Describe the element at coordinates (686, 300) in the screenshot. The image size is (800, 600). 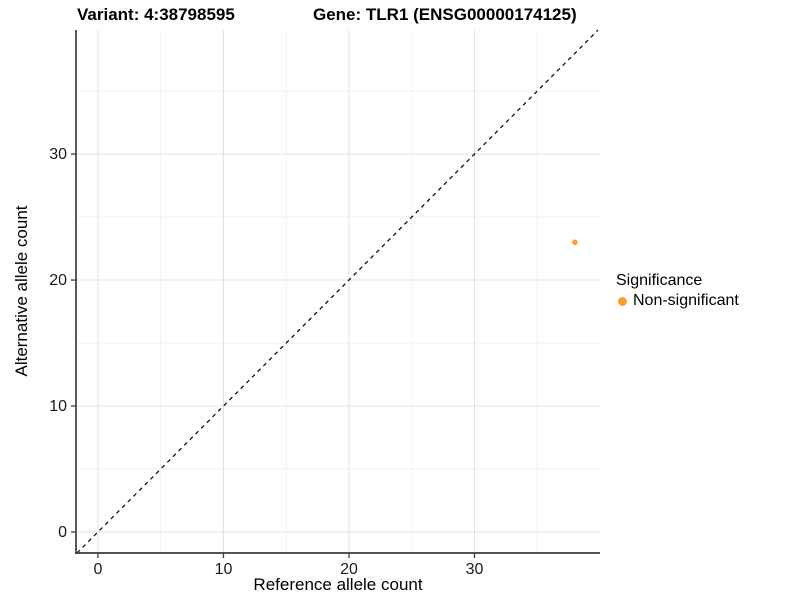
I see `legend-item-label: Non-significant` at that location.